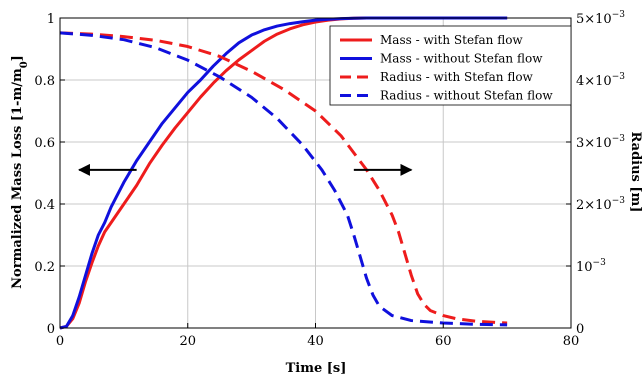 The image size is (644, 380). I want to click on y-right-tick-label: 0, so click(580, 329).